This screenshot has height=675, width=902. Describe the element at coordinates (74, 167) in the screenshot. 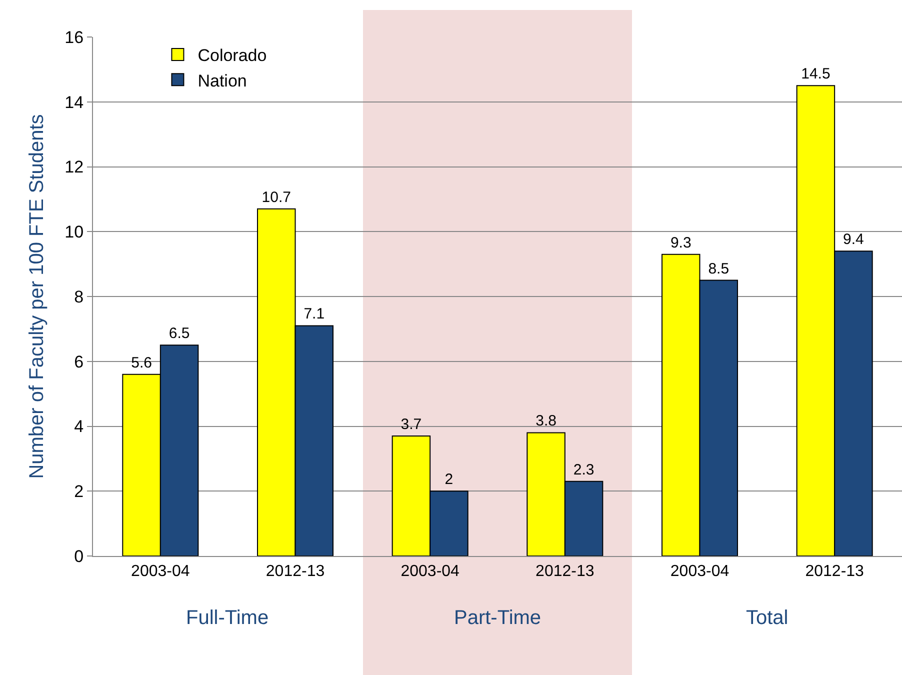

I see `y-tick-label: 12` at that location.